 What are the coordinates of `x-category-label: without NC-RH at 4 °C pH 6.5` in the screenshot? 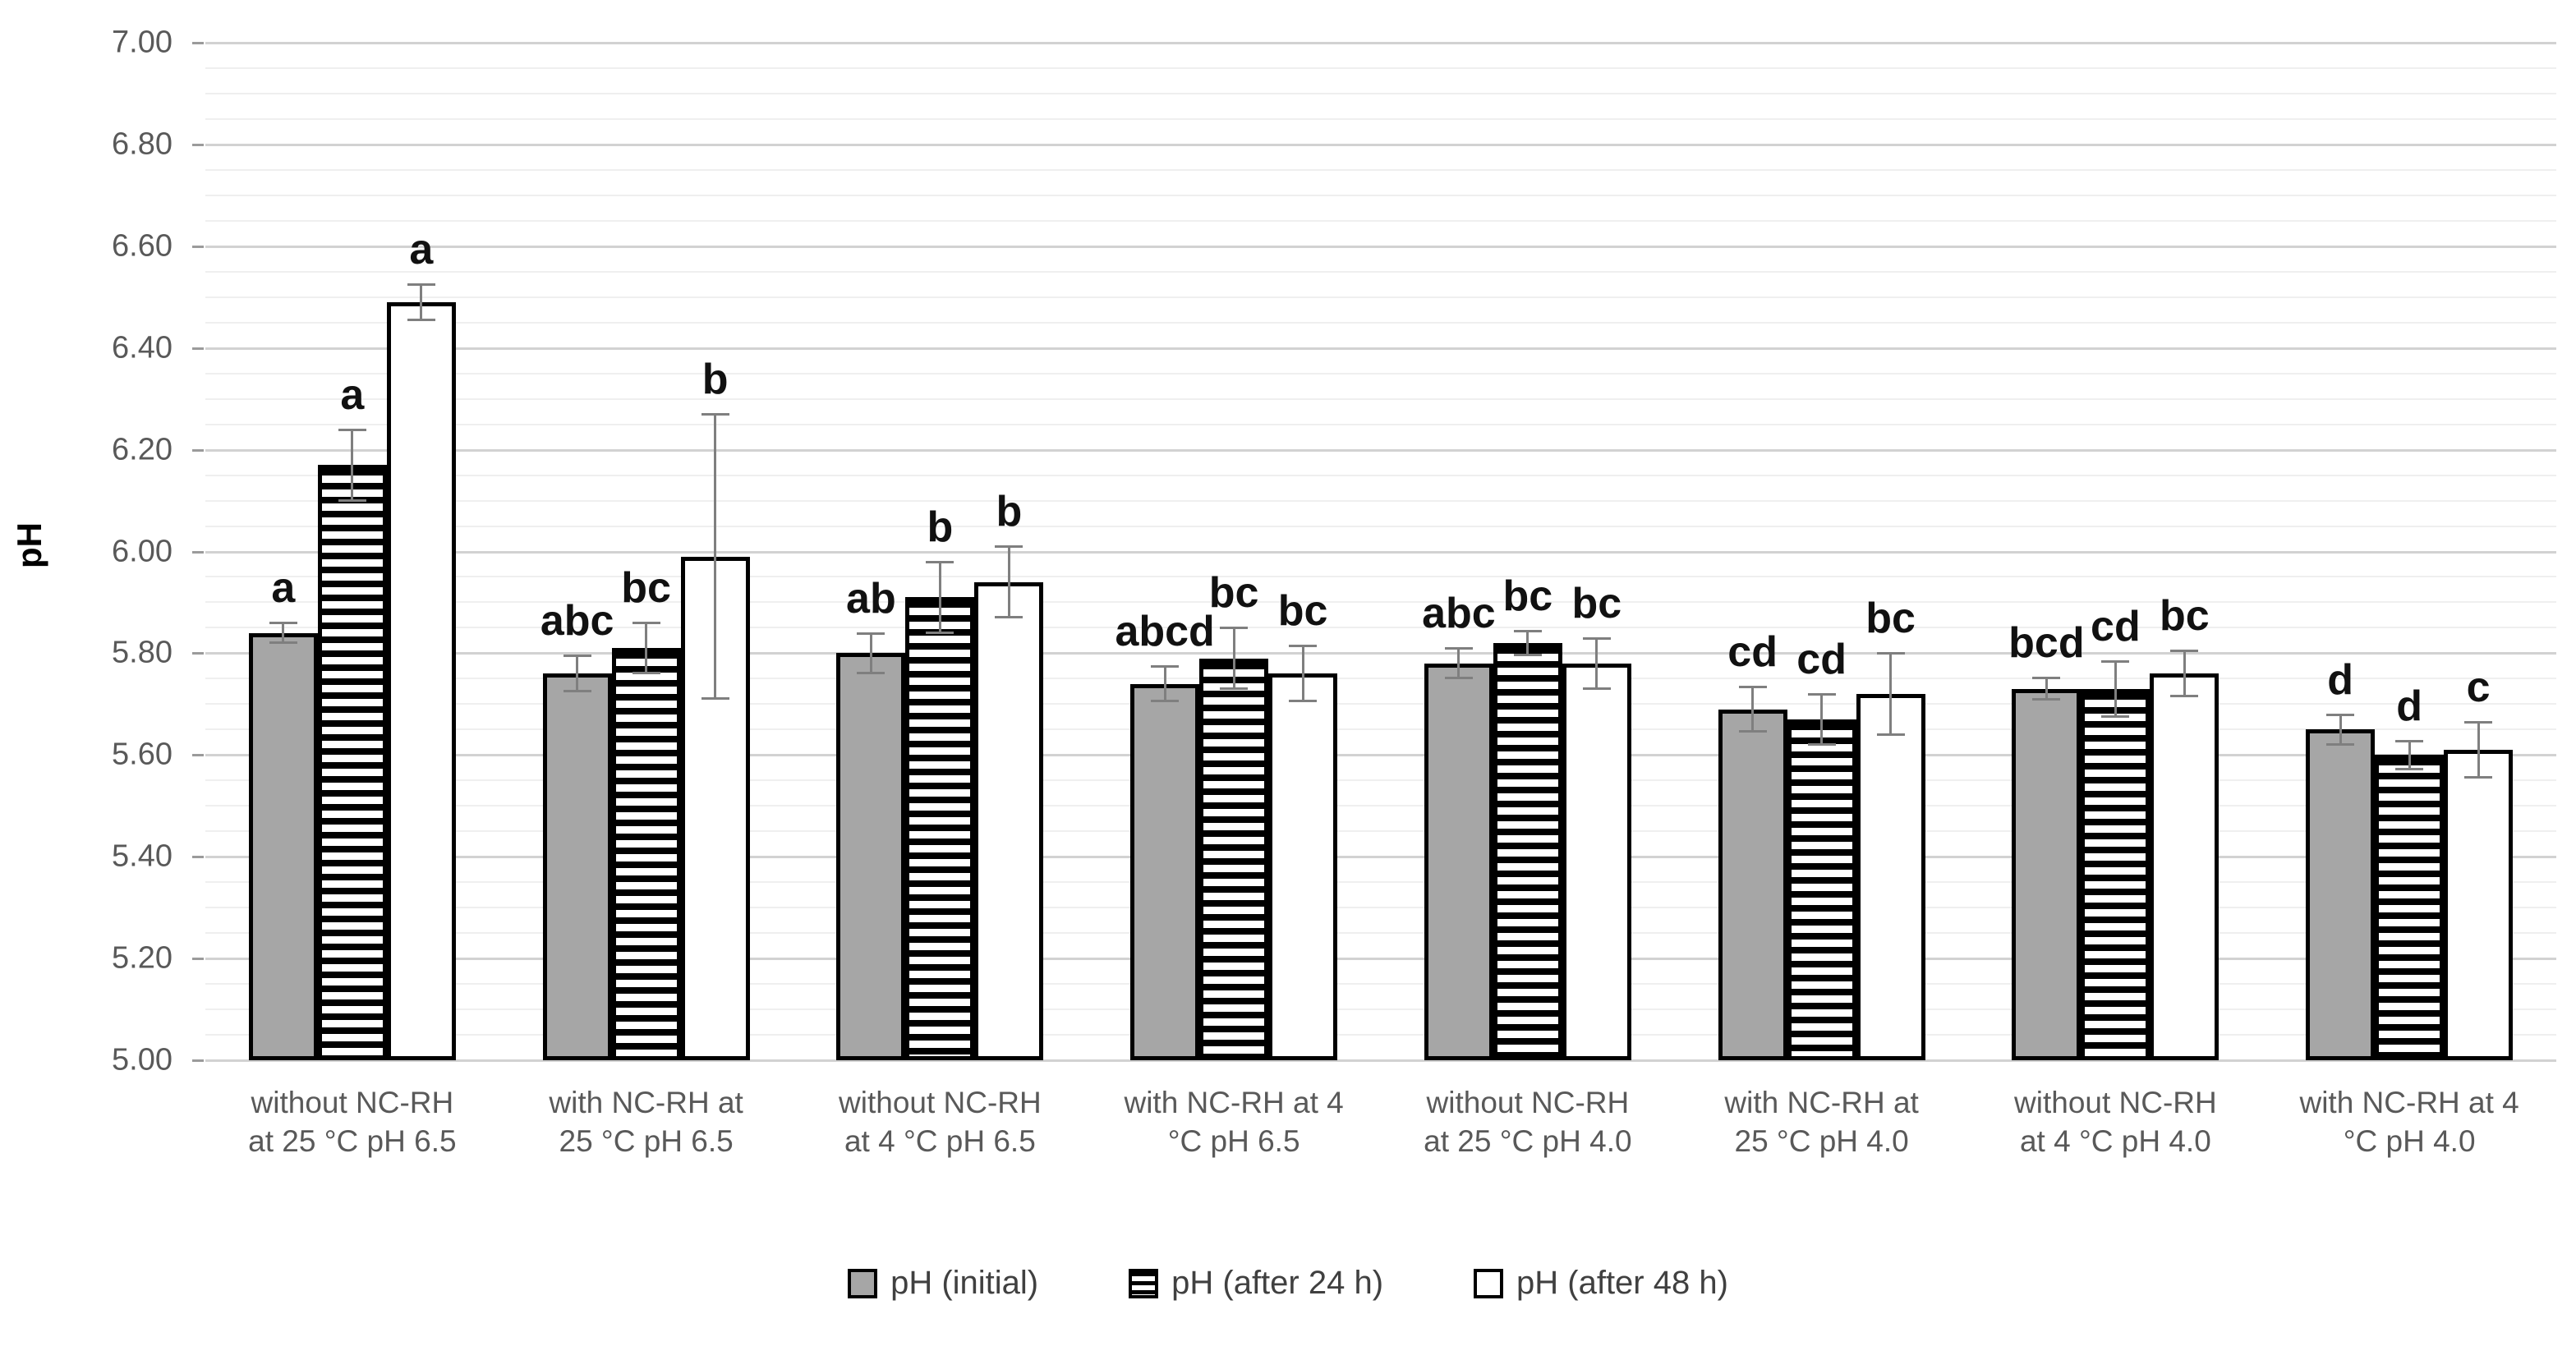 It's located at (941, 1122).